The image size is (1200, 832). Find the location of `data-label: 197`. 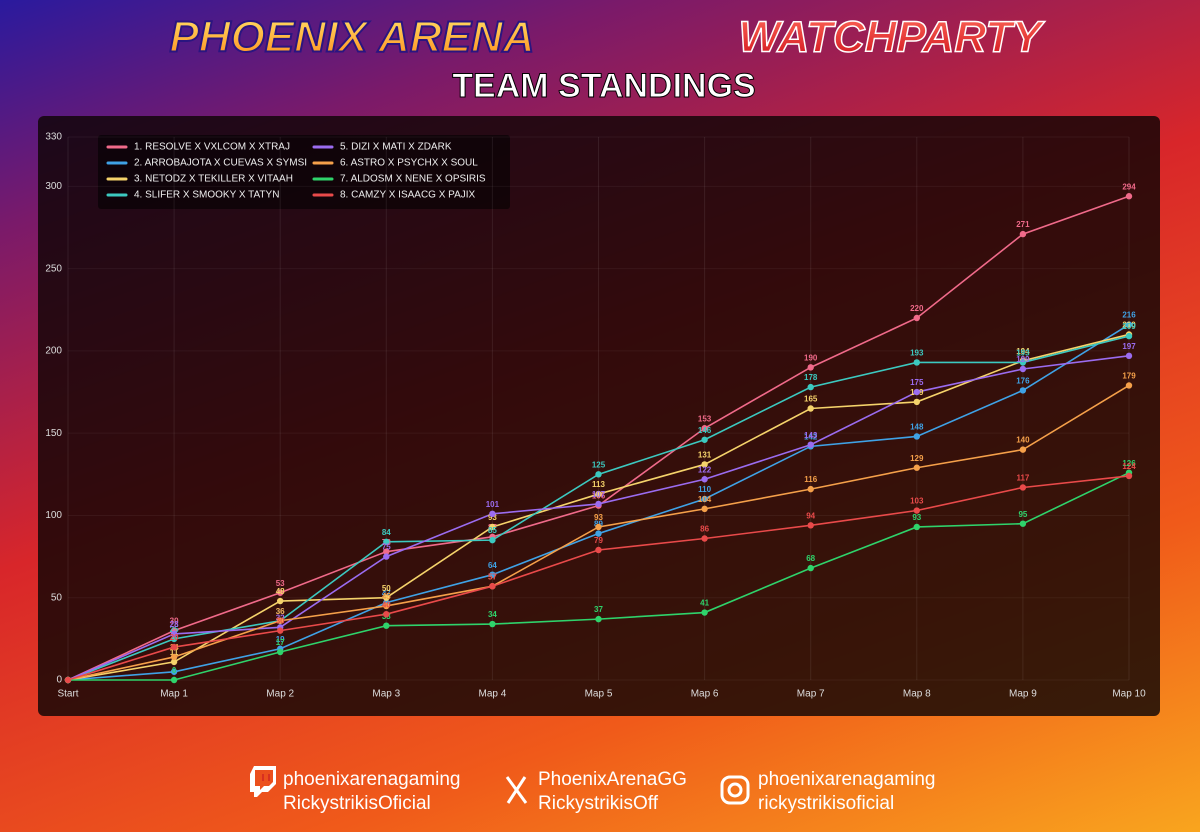

data-label: 197 is located at coordinates (1129, 346).